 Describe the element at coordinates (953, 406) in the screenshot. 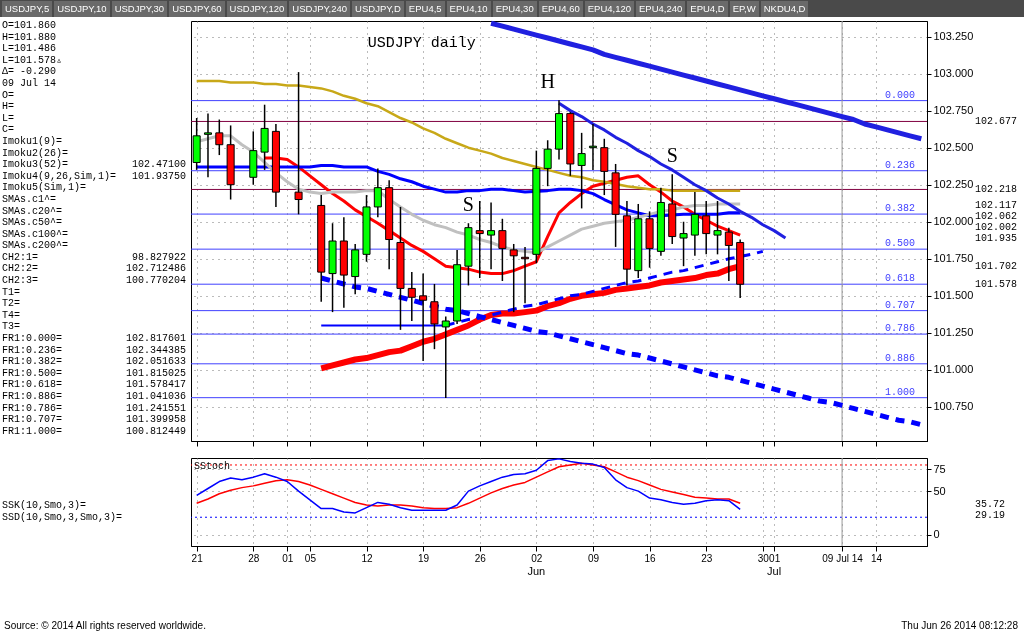

I see `y-tick-label: 100.750` at that location.